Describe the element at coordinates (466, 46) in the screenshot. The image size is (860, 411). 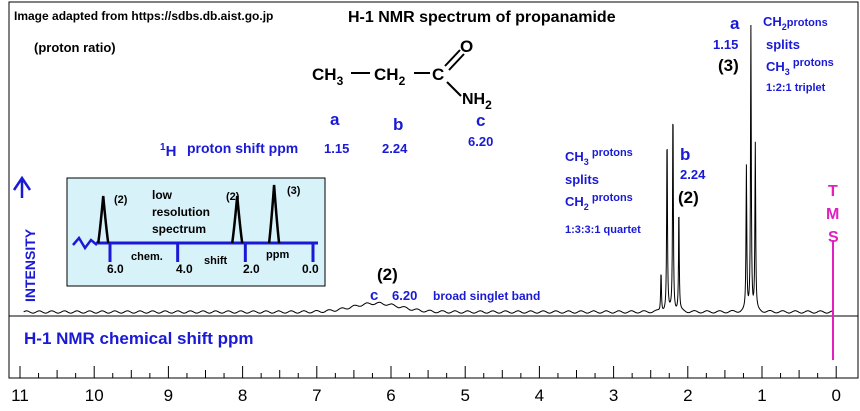
I see `oxygen-atom: O` at that location.